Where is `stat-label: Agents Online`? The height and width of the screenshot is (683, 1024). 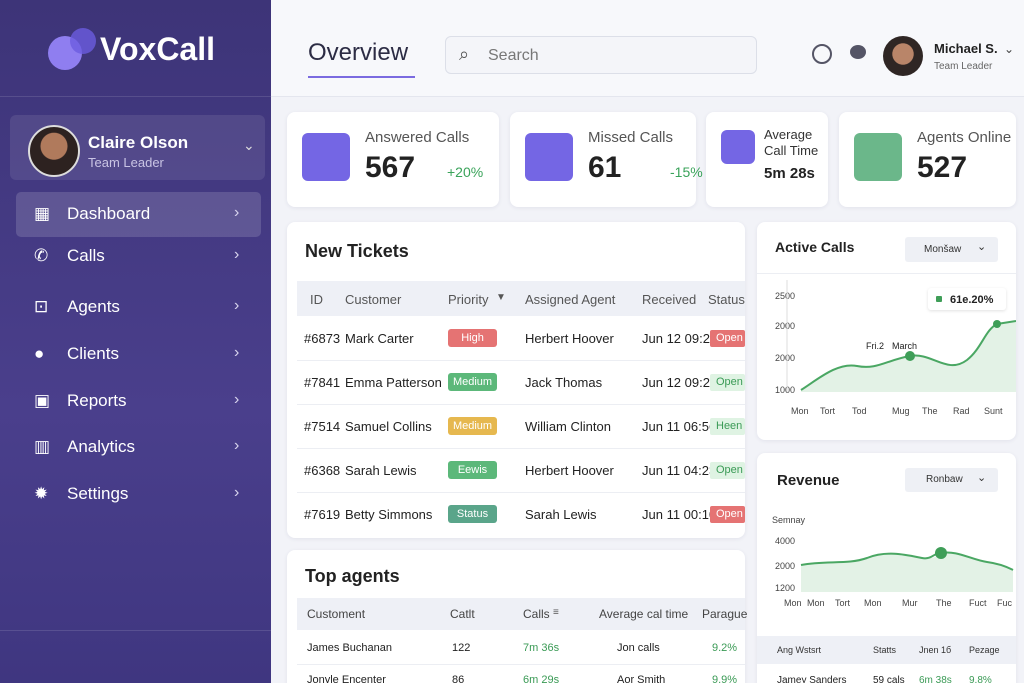
stat-label: Agents Online is located at coordinates (964, 137).